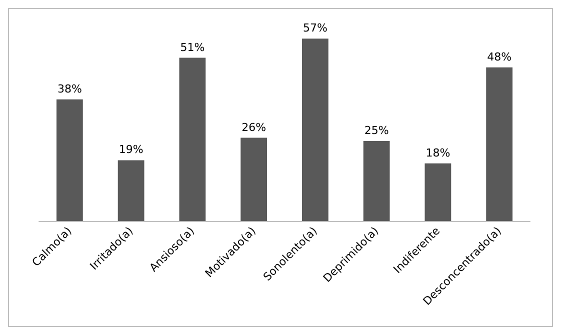 The image size is (561, 335). I want to click on data-label: 51%, so click(192, 47).